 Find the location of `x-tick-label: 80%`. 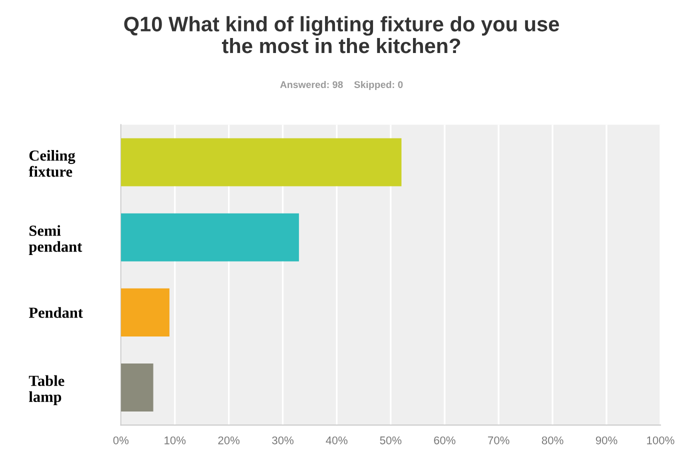

x-tick-label: 80% is located at coordinates (553, 440).